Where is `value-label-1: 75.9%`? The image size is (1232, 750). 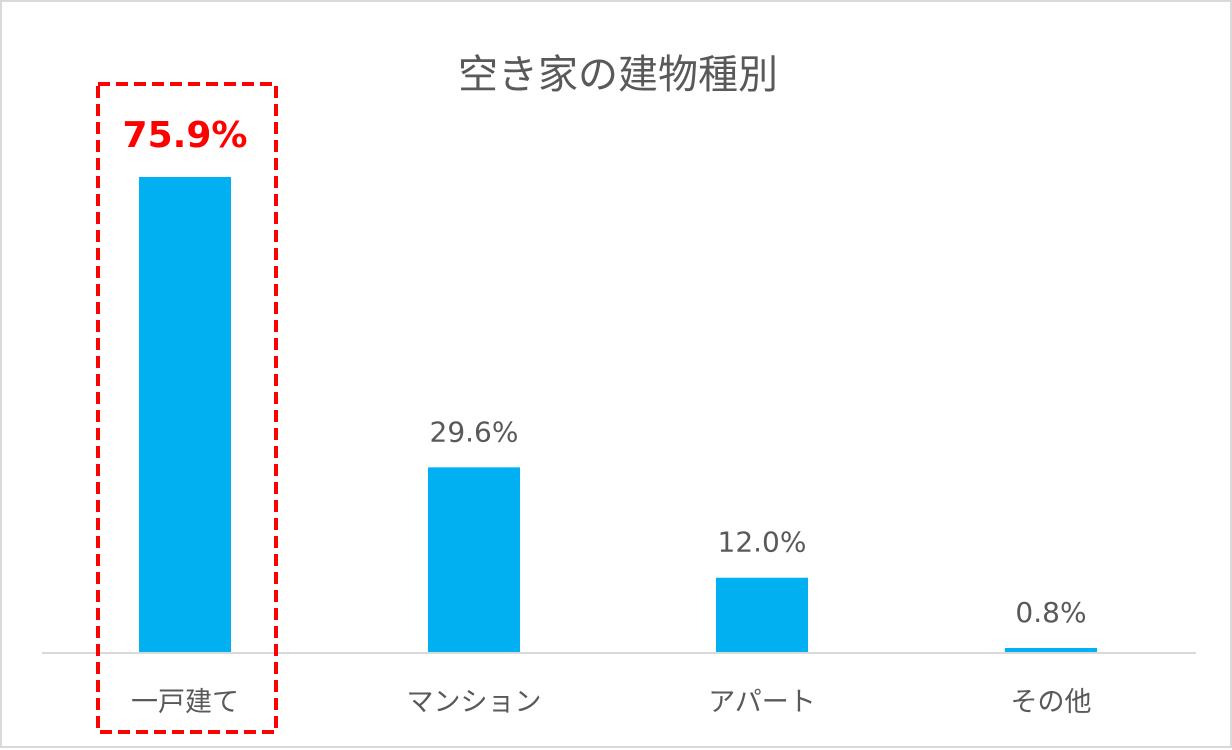
value-label-1: 75.9% is located at coordinates (185, 135).